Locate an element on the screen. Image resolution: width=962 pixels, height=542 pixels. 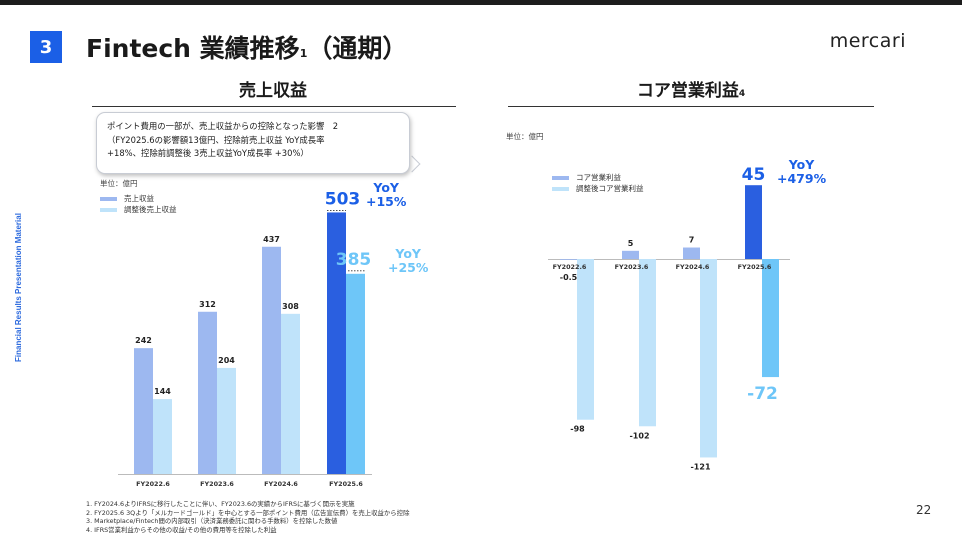
core-profit-yoy-label: YoY is located at coordinates (801, 164).